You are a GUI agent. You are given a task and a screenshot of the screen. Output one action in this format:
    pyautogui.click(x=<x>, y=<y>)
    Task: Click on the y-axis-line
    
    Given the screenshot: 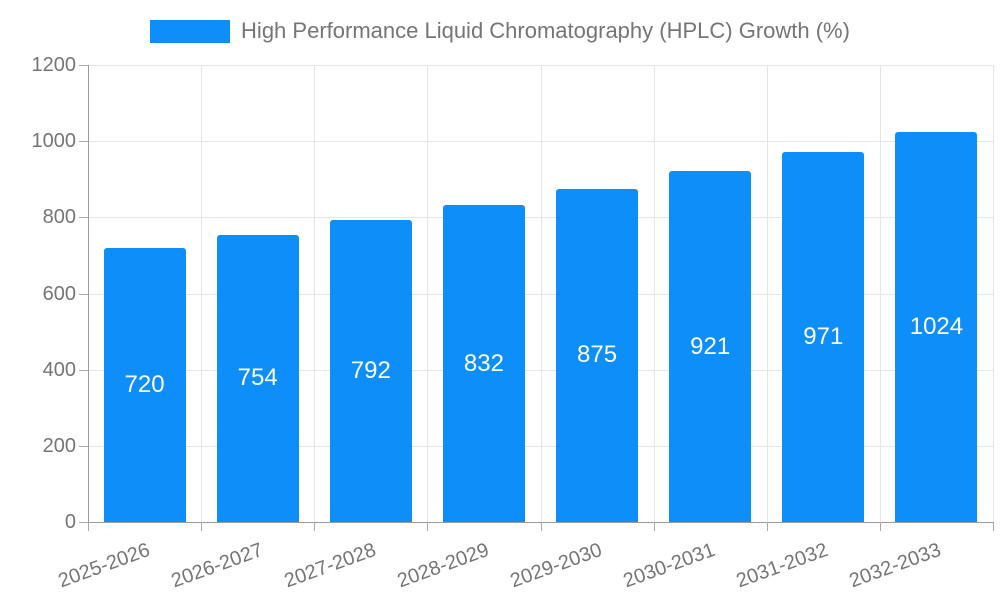 What is the action you would take?
    pyautogui.click(x=88, y=298)
    